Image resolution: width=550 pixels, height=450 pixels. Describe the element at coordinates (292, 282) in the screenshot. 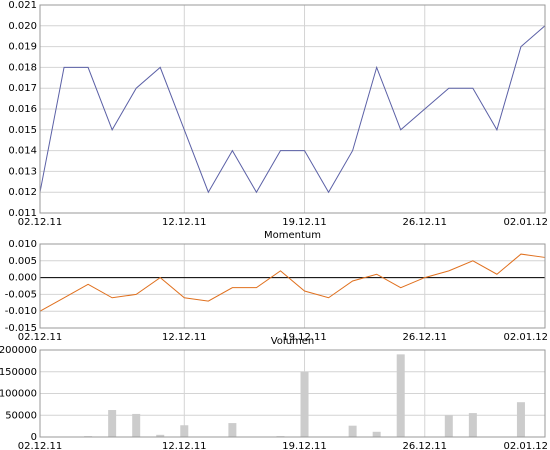

I see `data-line` at that location.